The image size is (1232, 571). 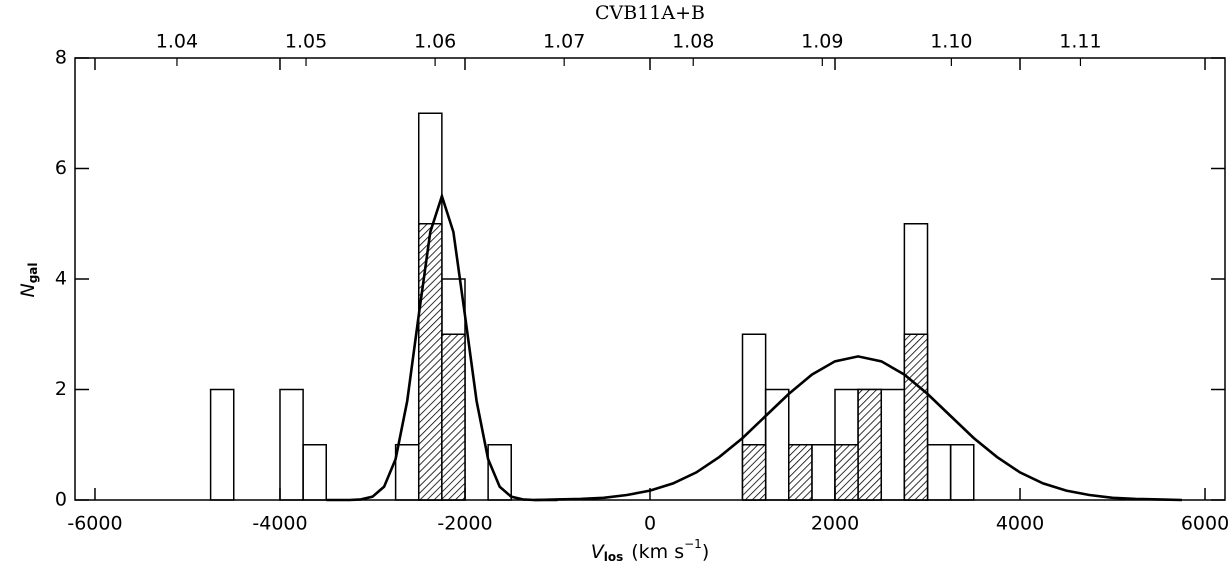 I want to click on x-label-main: V, so click(x=598, y=552).